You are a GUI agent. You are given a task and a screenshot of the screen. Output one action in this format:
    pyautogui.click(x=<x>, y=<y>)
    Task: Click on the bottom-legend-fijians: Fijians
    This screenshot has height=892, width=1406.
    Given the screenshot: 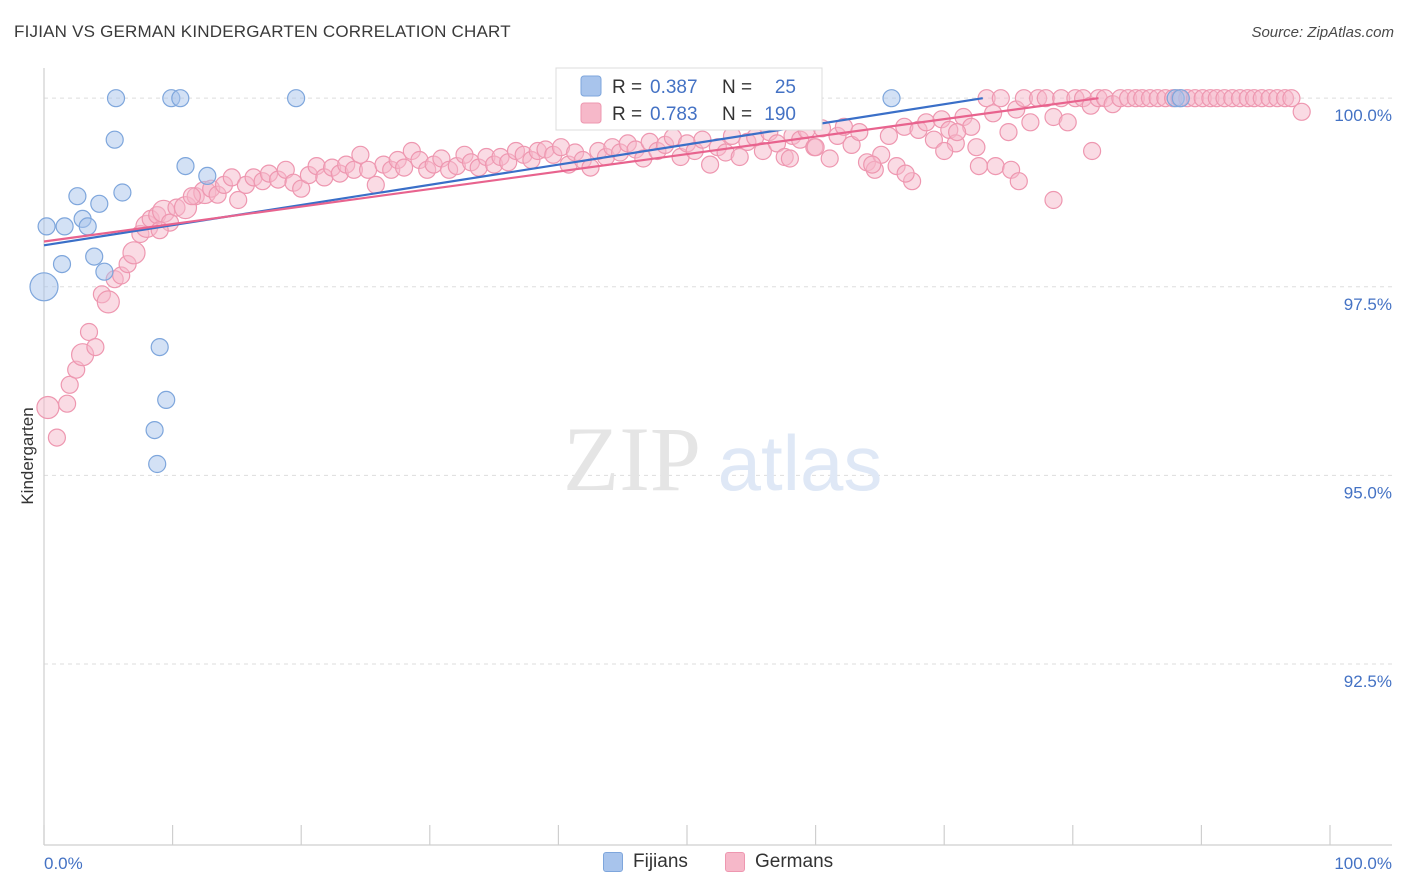 What is the action you would take?
    pyautogui.click(x=645, y=862)
    